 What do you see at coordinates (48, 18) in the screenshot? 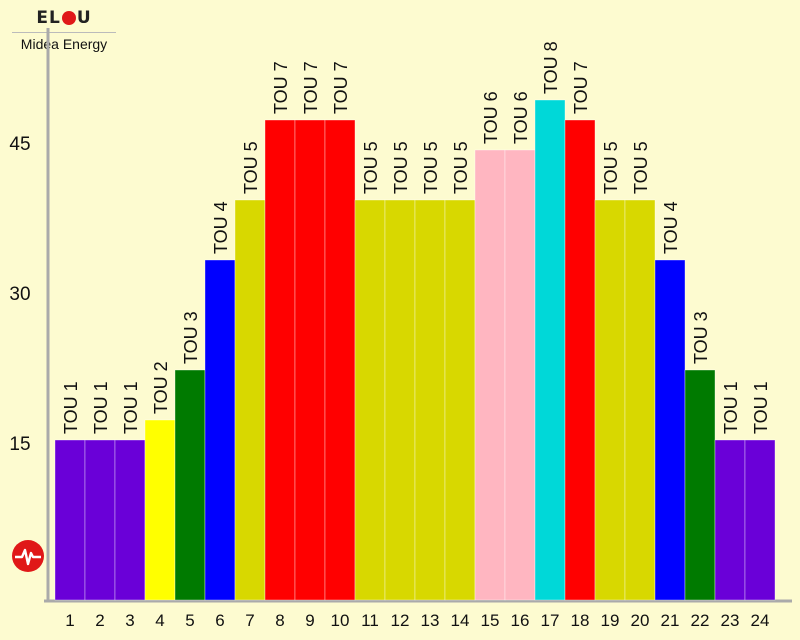
I see `logo-text-left: EL` at bounding box center [48, 18].